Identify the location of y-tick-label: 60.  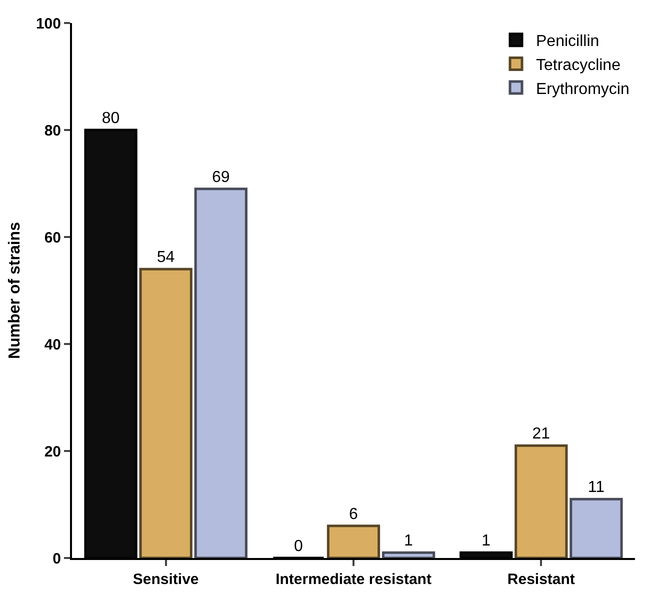
(52, 237).